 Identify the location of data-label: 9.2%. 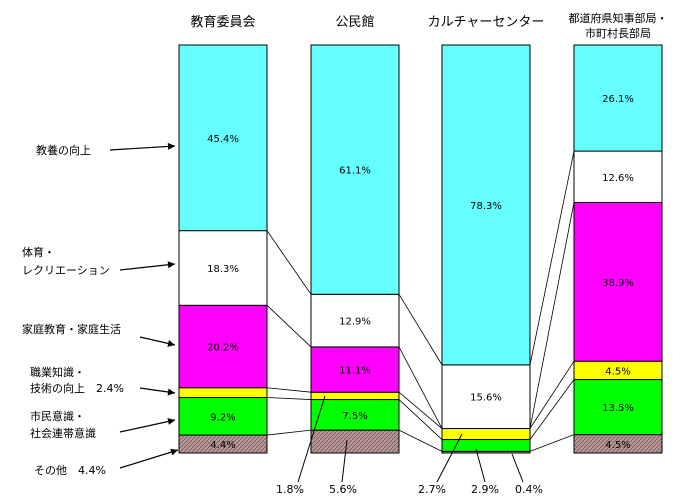
(222, 417).